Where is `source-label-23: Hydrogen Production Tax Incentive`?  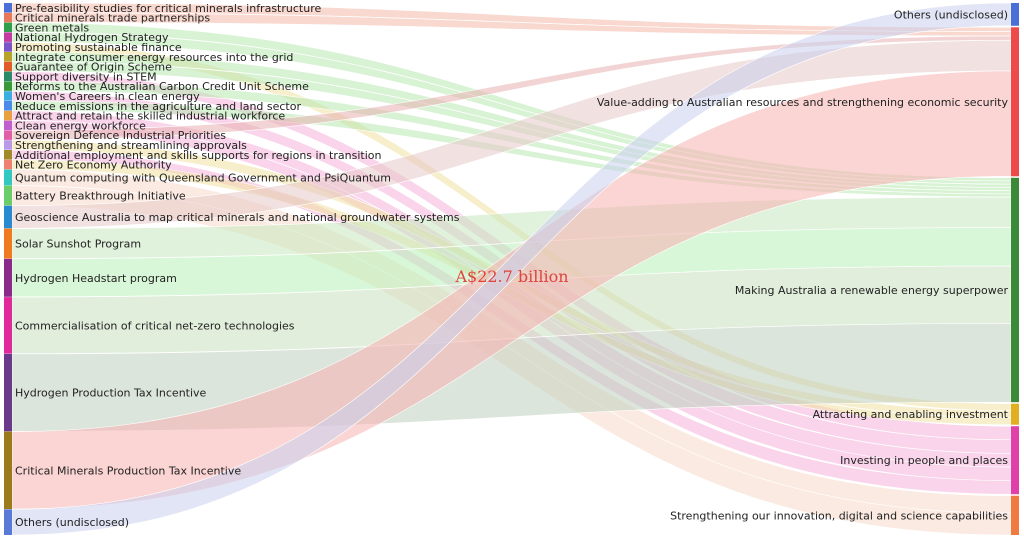 source-label-23: Hydrogen Production Tax Incentive is located at coordinates (111, 393).